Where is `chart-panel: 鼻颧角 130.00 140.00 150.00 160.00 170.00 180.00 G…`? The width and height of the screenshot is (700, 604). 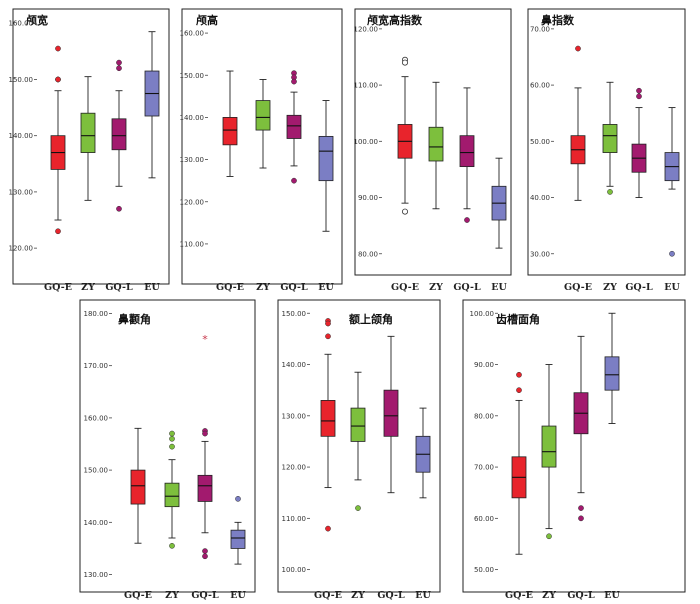
chart-panel: 鼻颧角 130.00 140.00 150.00 160.00 170.00 180.00 G… is located at coordinates (167, 450).